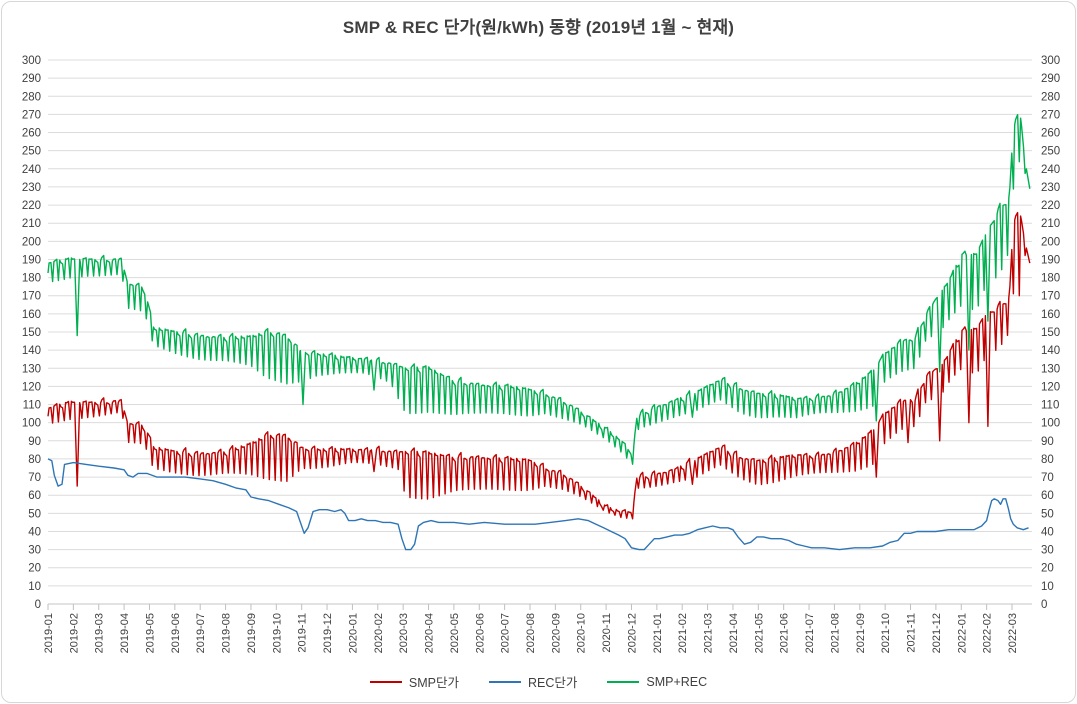 Image resolution: width=1077 pixels, height=704 pixels. What do you see at coordinates (1013, 633) in the screenshot?
I see `x-axis-label: 2022-03` at bounding box center [1013, 633].